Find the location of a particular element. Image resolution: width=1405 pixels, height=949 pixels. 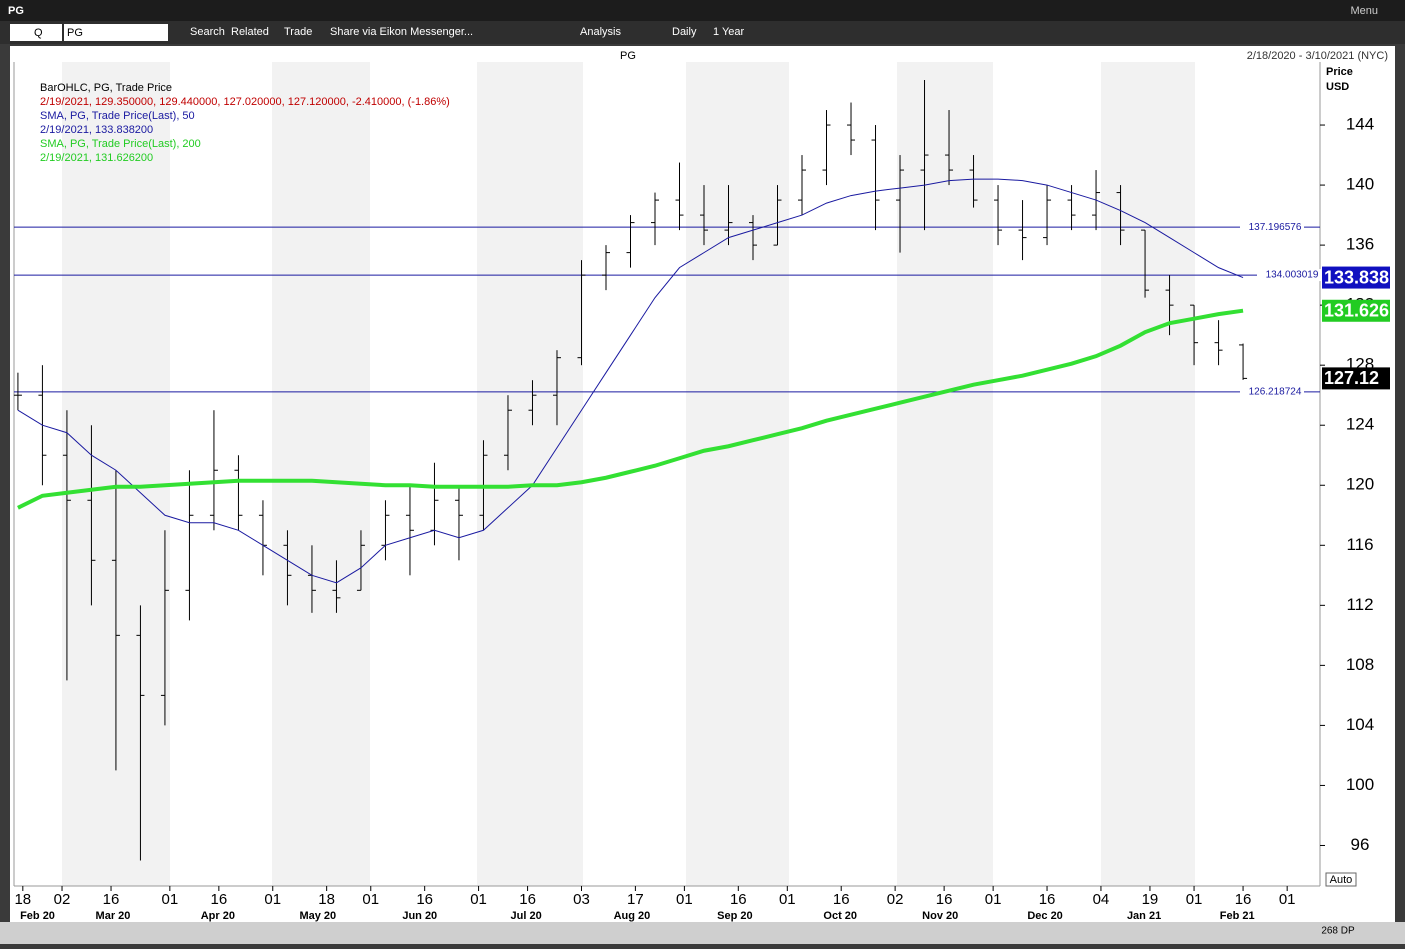

q: Q is located at coordinates (38, 33).